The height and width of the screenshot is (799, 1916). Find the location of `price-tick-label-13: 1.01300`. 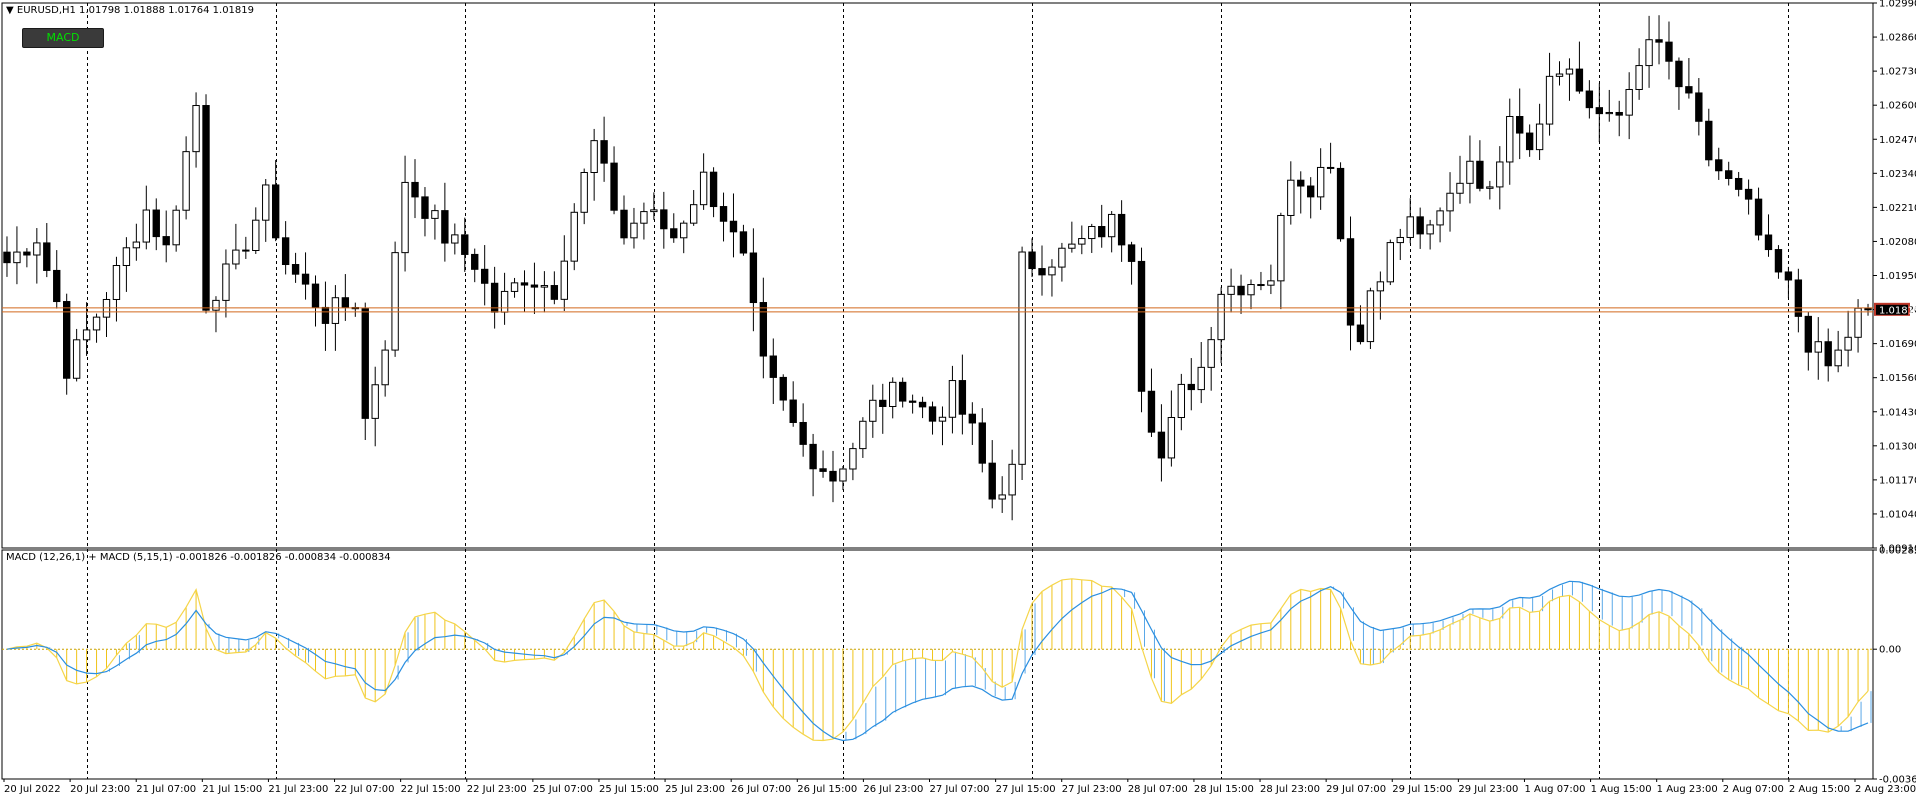

price-tick-label-13: 1.01300 is located at coordinates (1897, 446).